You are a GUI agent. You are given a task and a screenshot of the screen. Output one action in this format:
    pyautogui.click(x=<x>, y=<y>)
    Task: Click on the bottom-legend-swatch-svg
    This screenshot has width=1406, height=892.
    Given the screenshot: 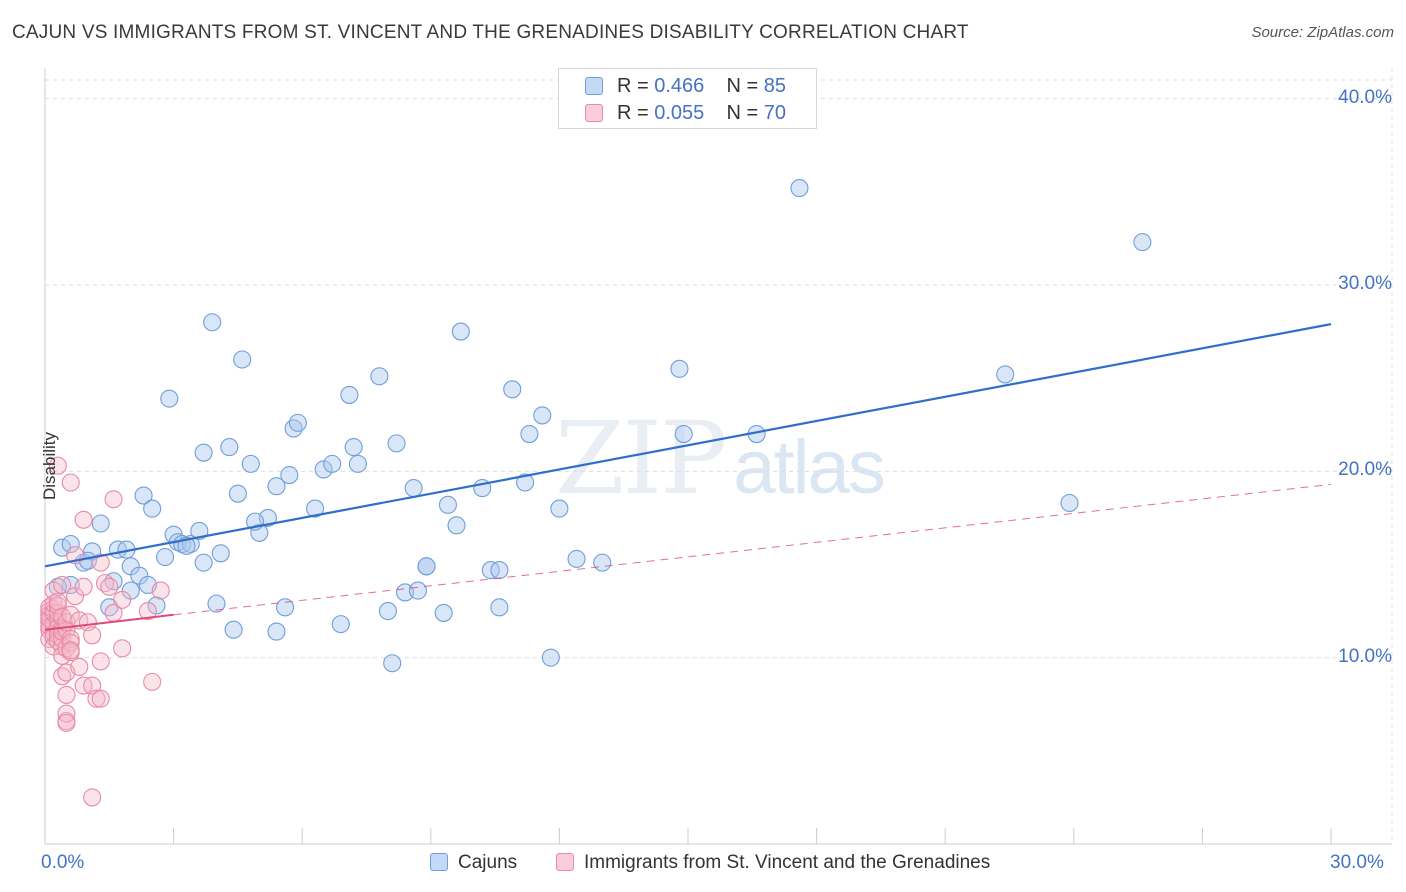 What is the action you would take?
    pyautogui.click(x=565, y=862)
    